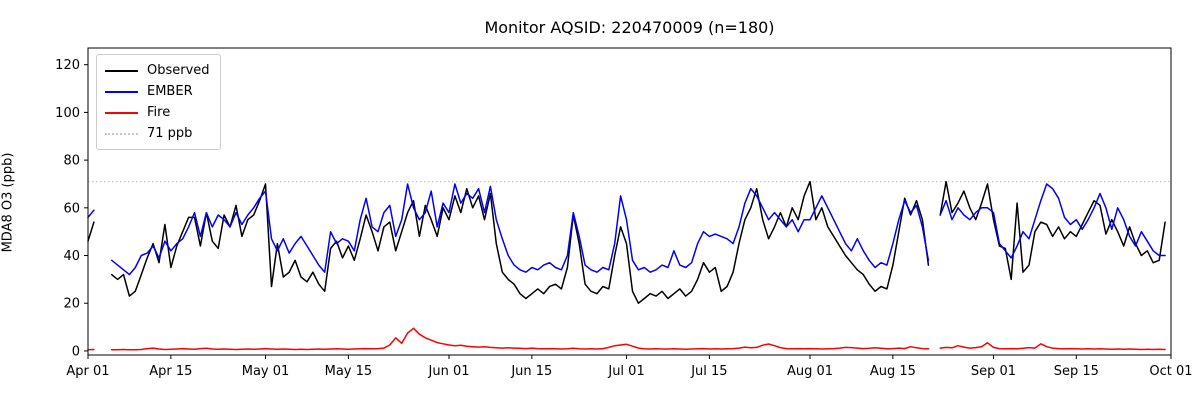 Image resolution: width=1200 pixels, height=400 pixels. What do you see at coordinates (266, 371) in the screenshot?
I see `x-tick-label: May 01` at bounding box center [266, 371].